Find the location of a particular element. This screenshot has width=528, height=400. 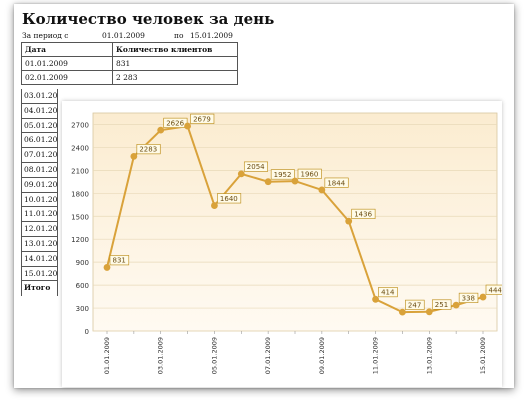

data-label: 1844 is located at coordinates (336, 183).